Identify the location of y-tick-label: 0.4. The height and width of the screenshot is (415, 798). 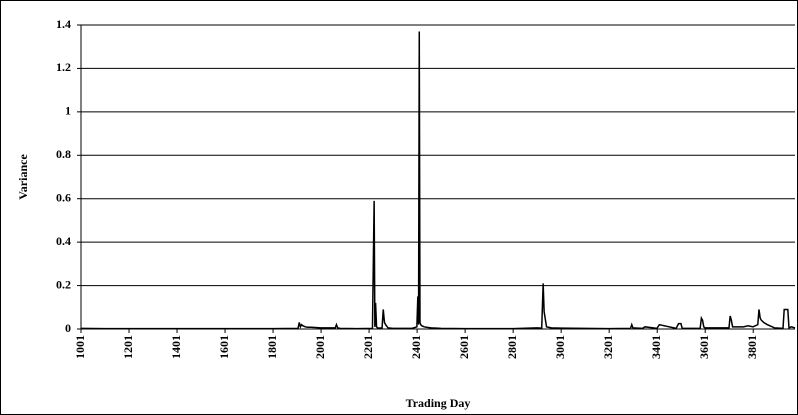
(63, 241).